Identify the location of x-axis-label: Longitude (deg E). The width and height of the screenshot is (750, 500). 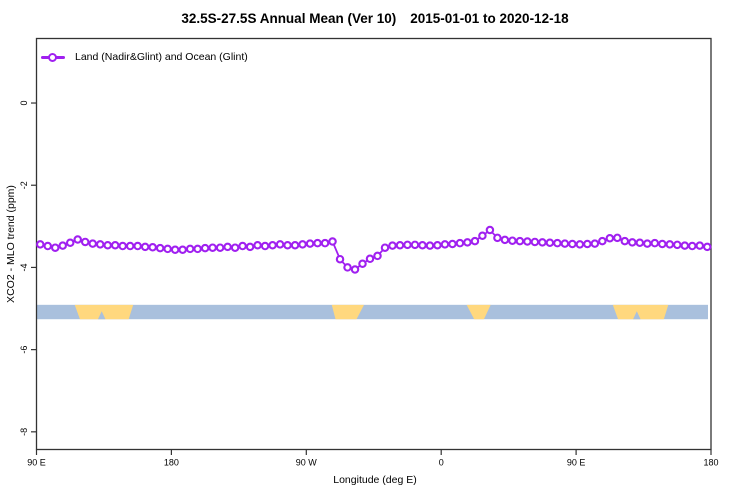
(375, 480).